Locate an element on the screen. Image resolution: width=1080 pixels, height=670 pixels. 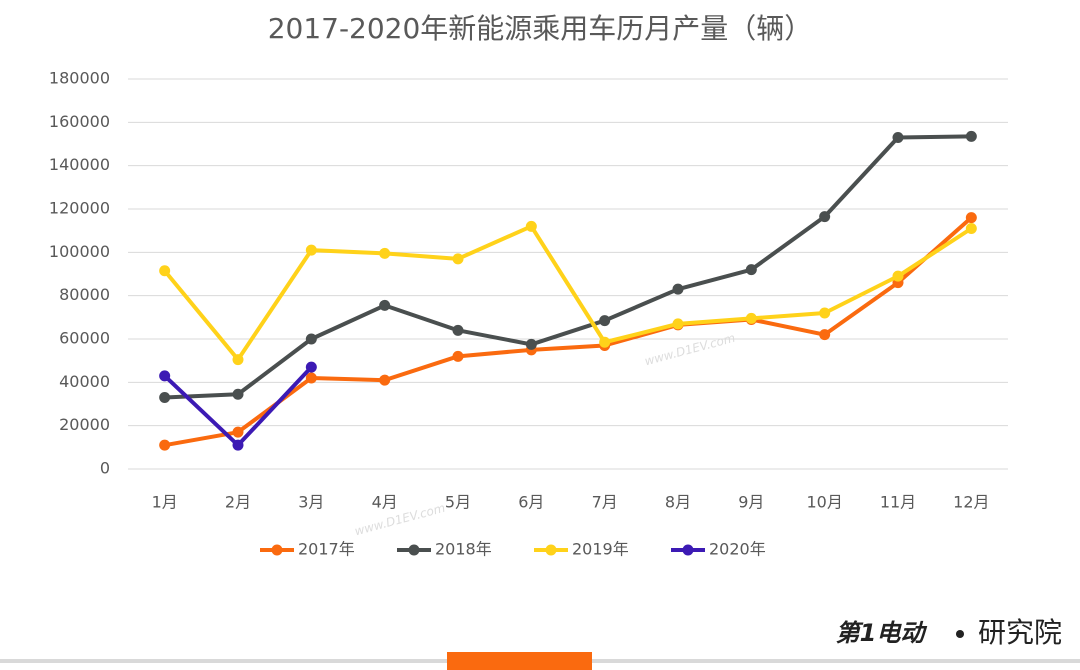
x-tick-label: 7月 is located at coordinates (605, 502).